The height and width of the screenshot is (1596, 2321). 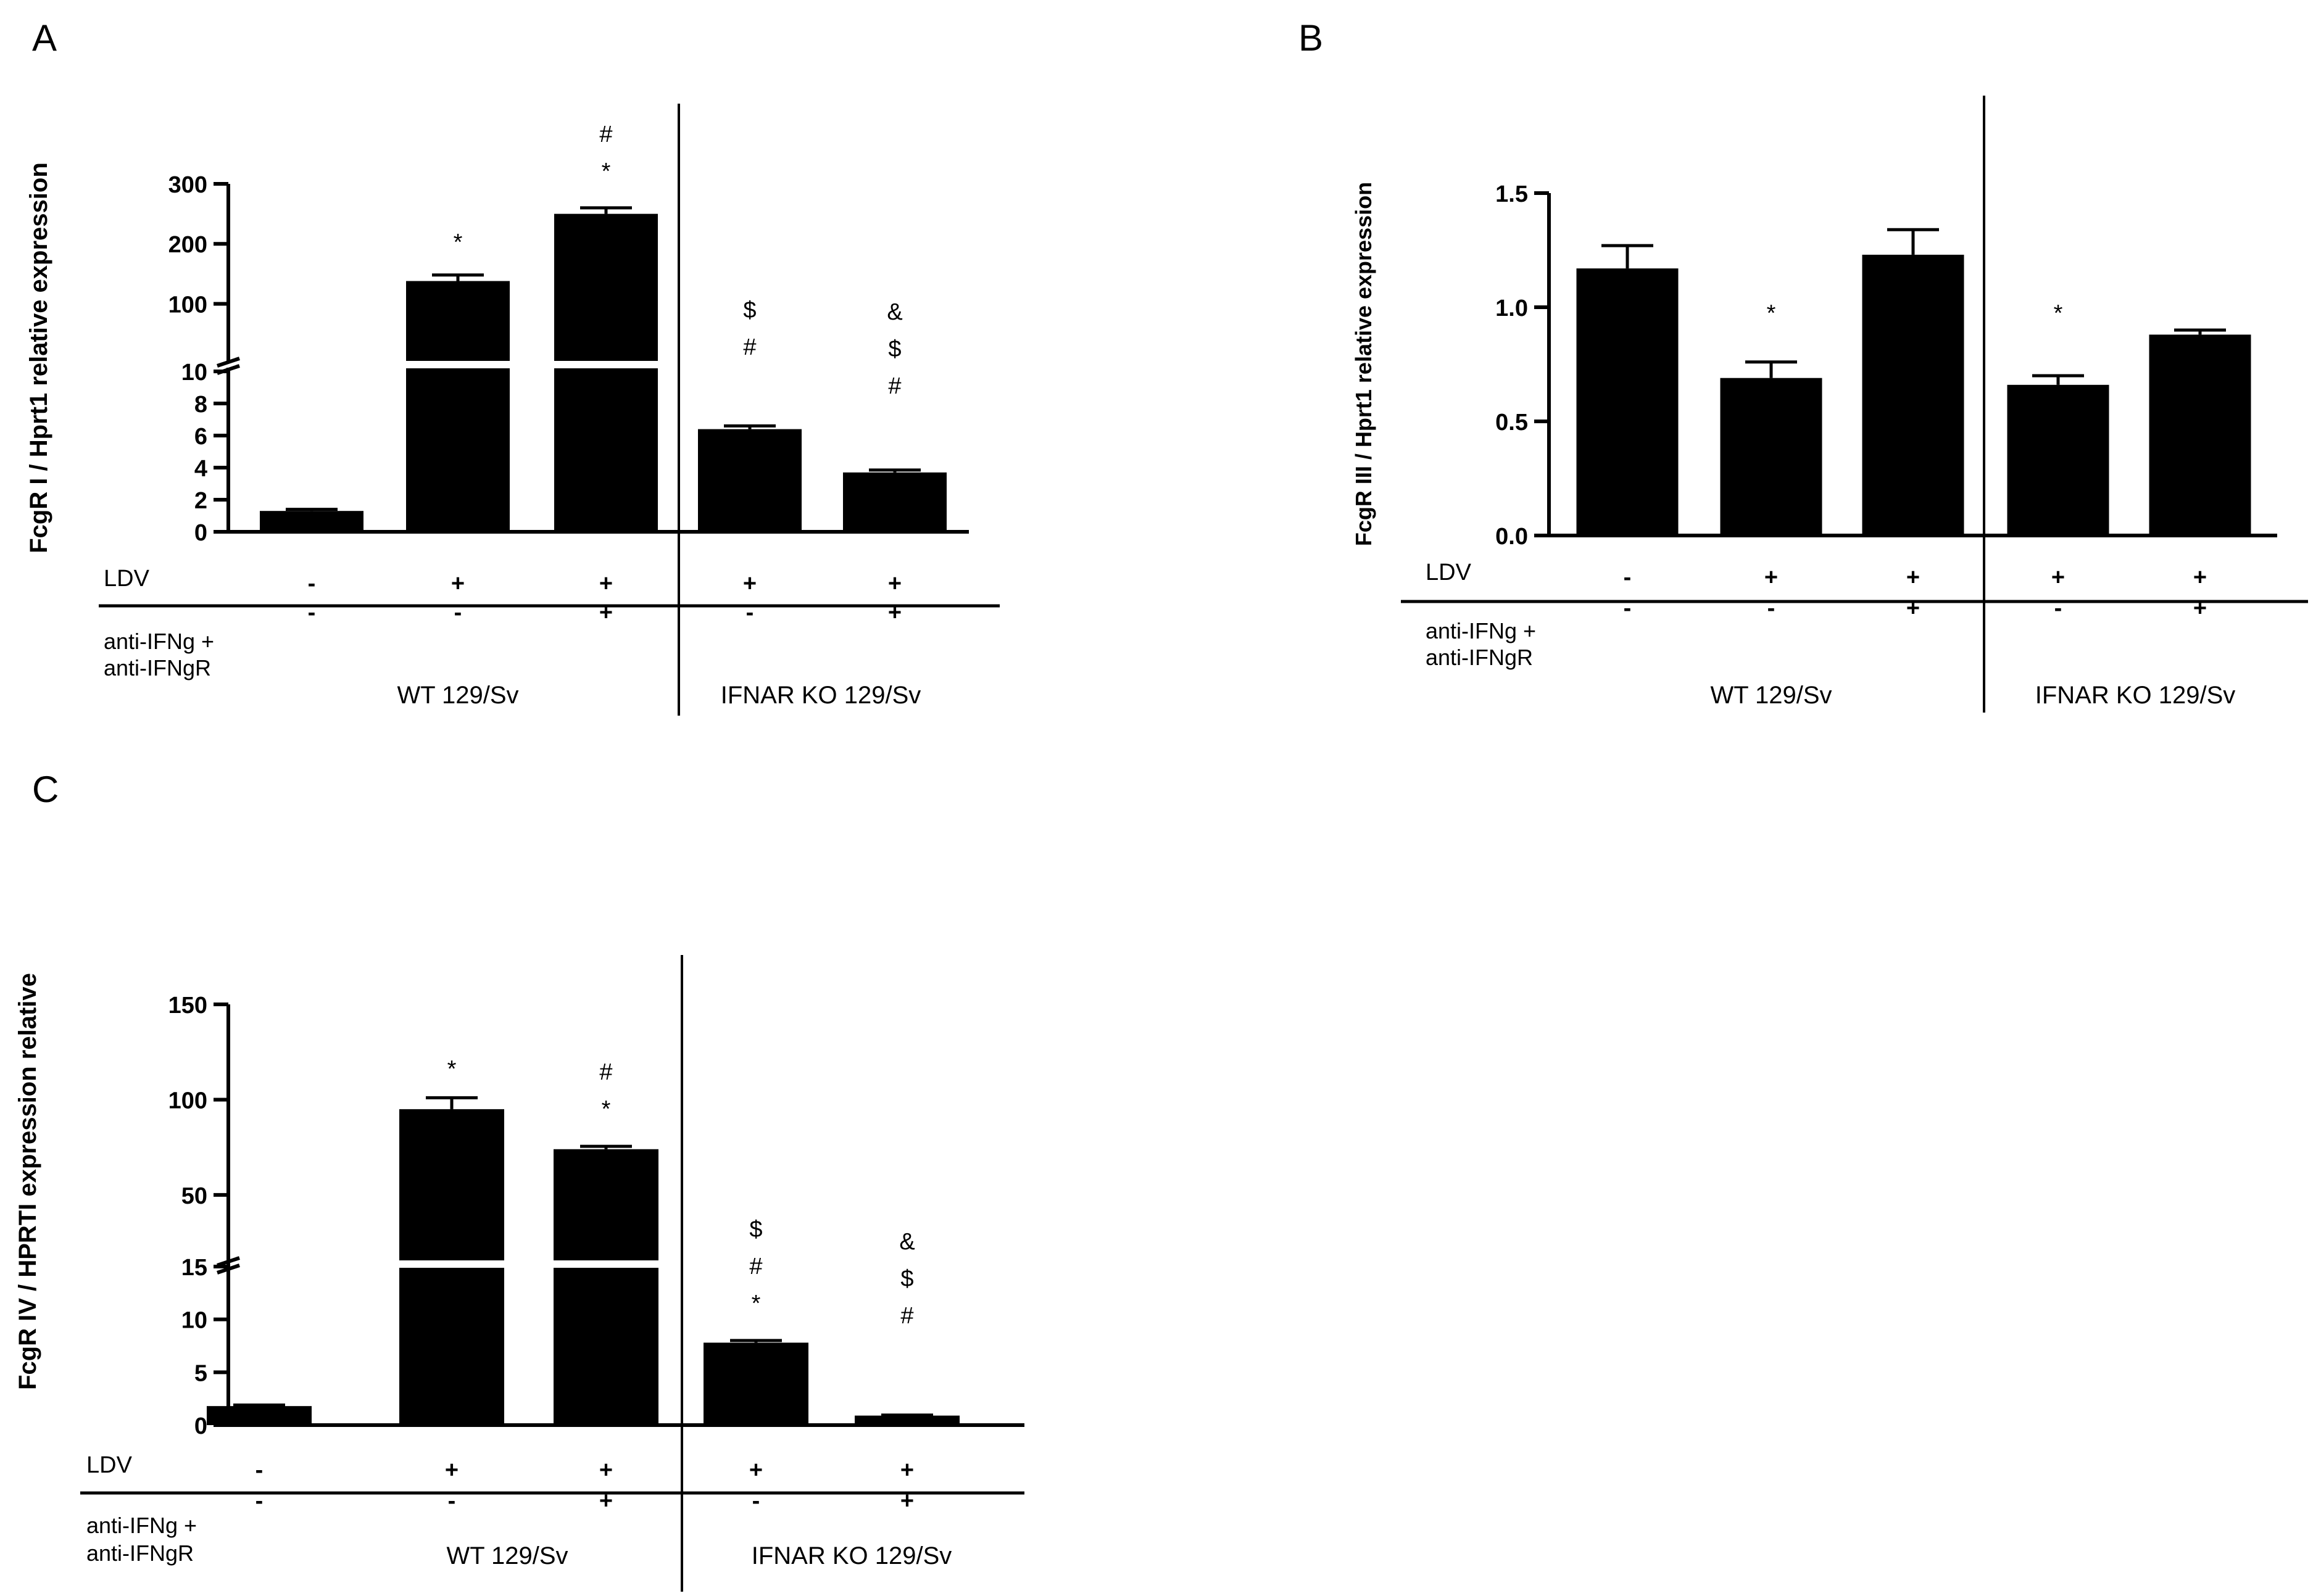 I want to click on y-tick-label: 150, so click(x=188, y=1006).